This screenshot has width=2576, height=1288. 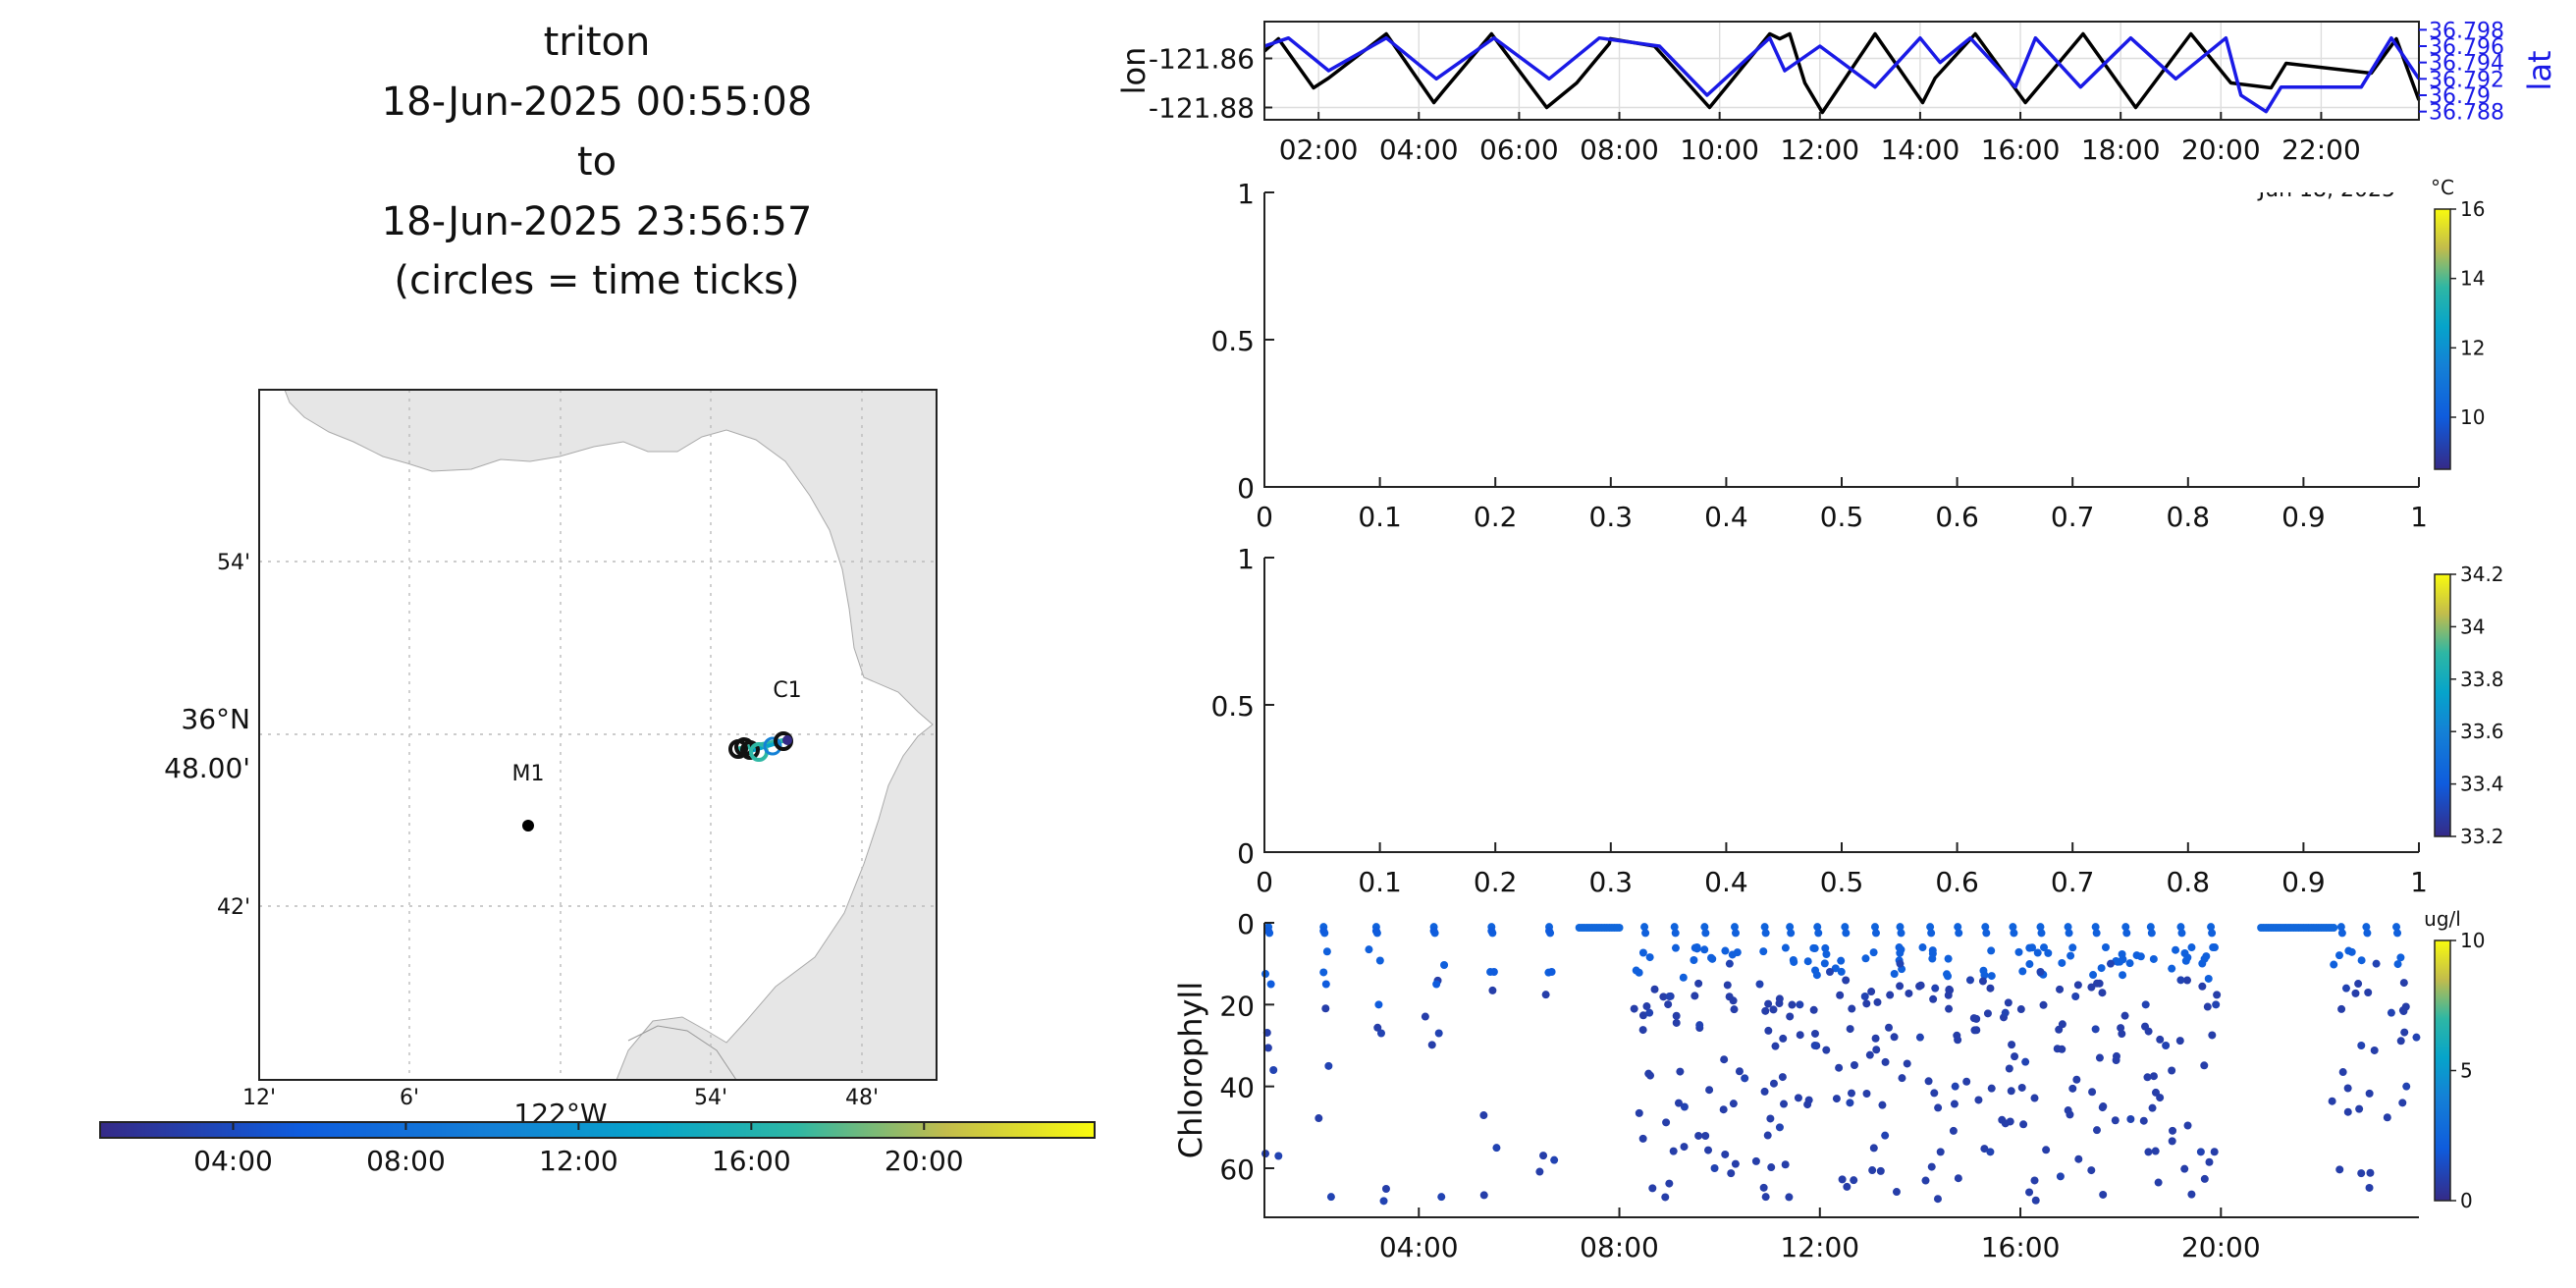 What do you see at coordinates (787, 740) in the screenshot?
I see `time-tick-circle` at bounding box center [787, 740].